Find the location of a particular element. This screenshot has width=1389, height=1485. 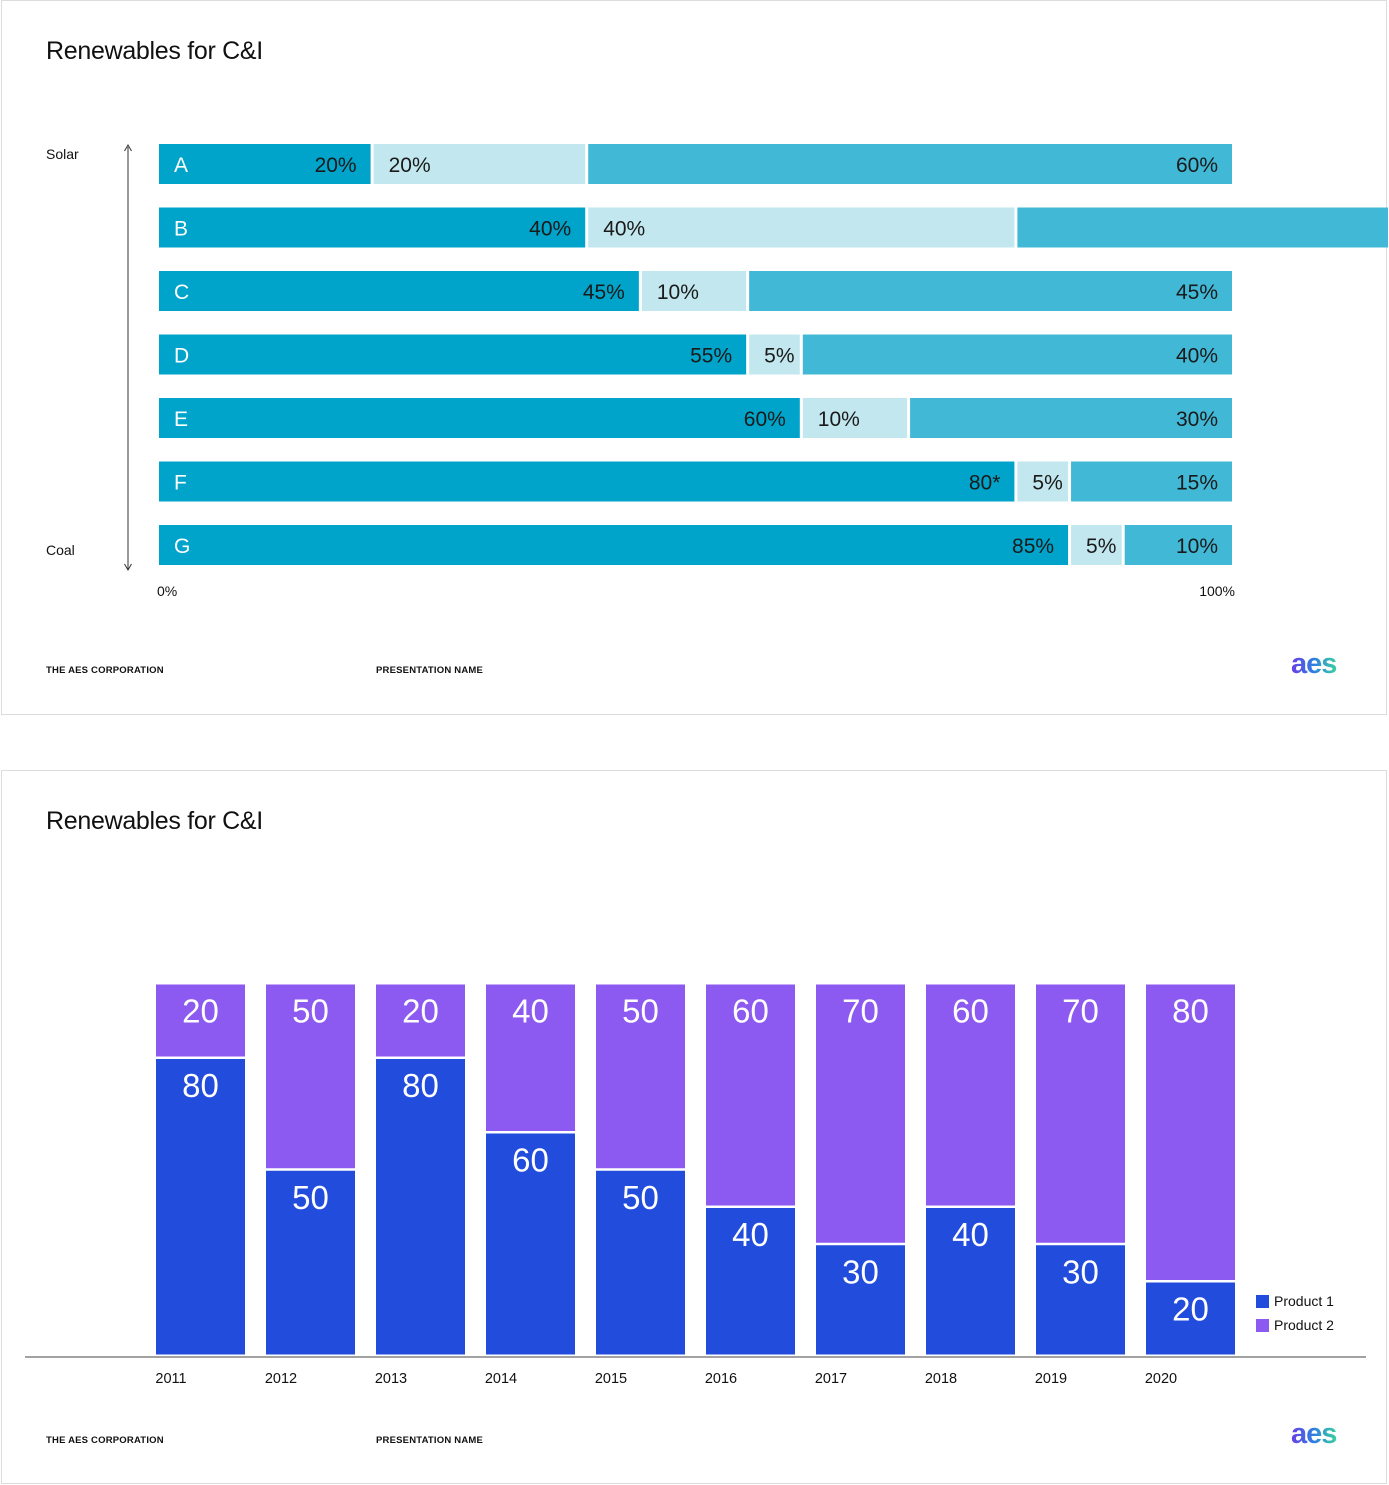

x-tick-label-2013: 2013 is located at coordinates (391, 1379).